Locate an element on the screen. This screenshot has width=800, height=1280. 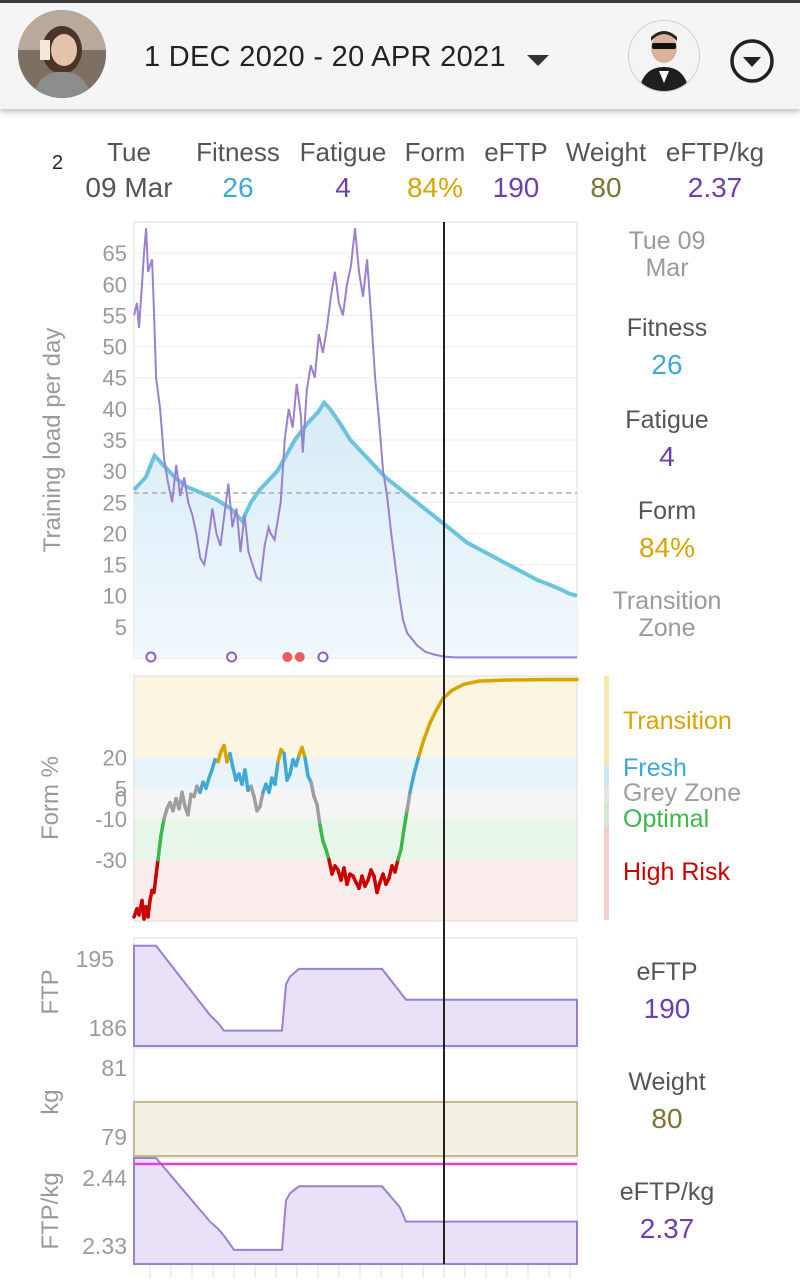
side-date: Tue 09 Mar is located at coordinates (667, 255).